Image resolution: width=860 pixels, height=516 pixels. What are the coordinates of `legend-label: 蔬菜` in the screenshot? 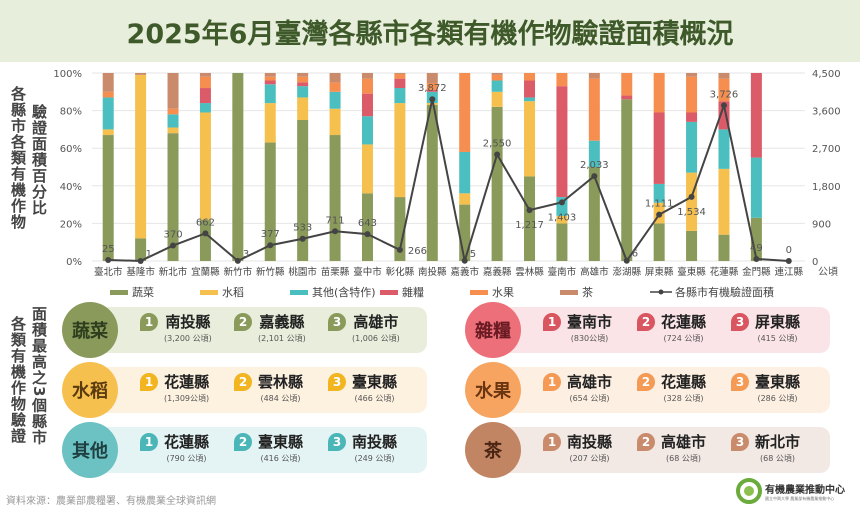 It's located at (143, 292).